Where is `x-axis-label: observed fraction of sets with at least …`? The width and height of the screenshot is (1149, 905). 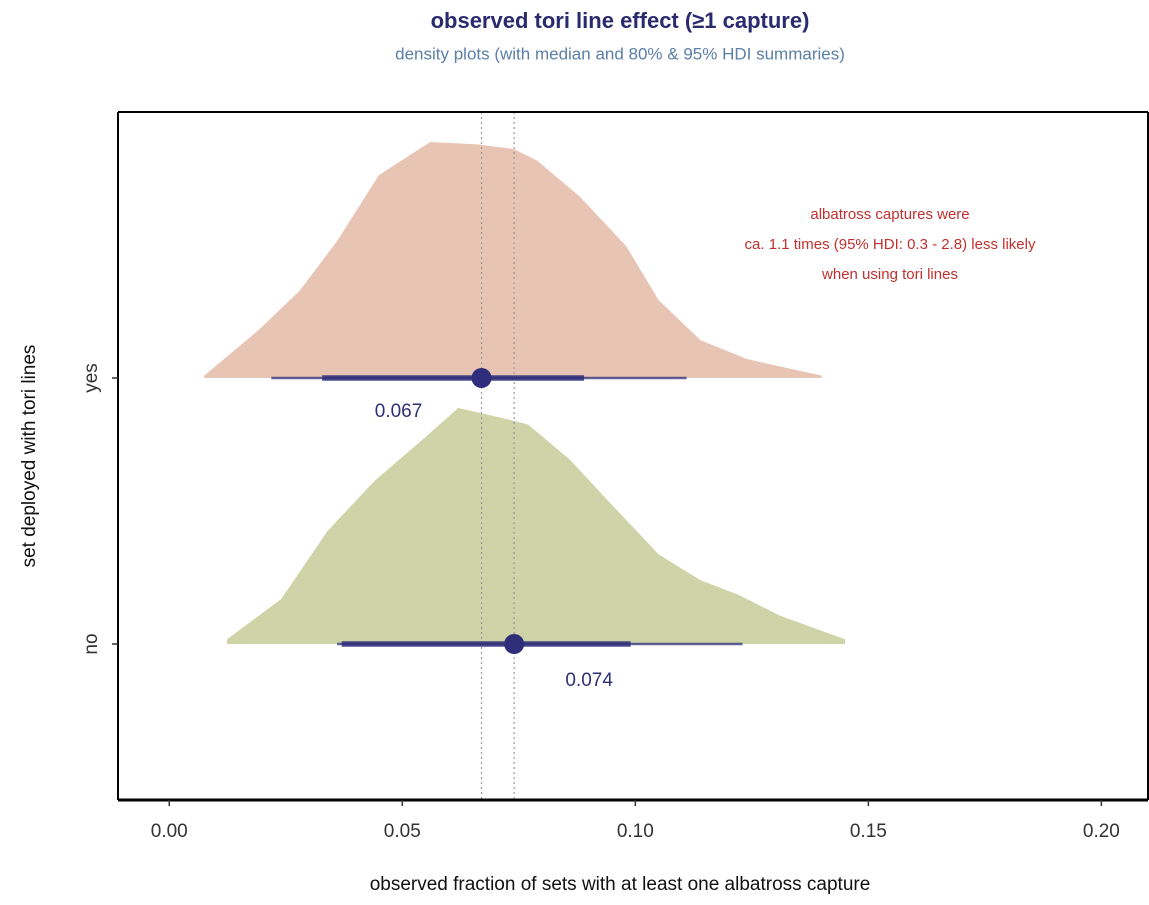
x-axis-label: observed fraction of sets with at least … is located at coordinates (620, 884).